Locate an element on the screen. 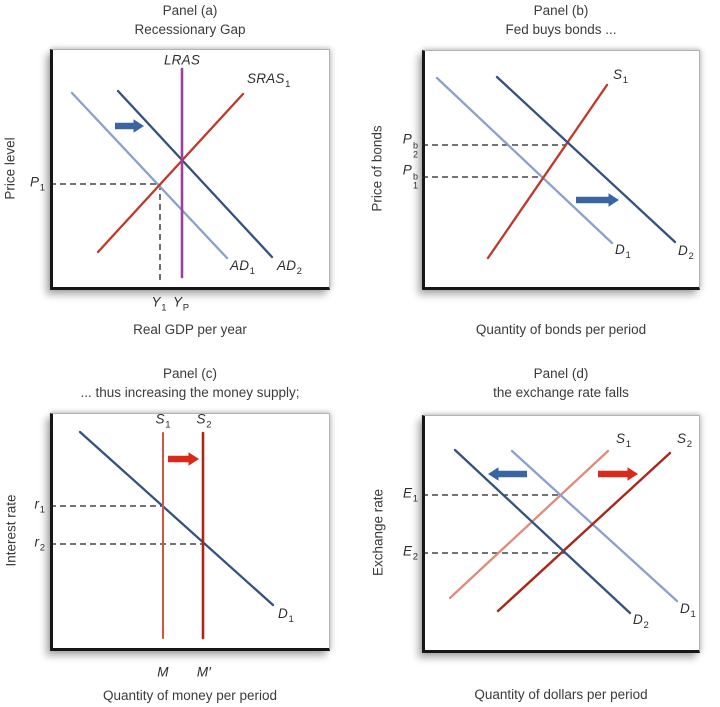 Image resolution: width=720 pixels, height=707 pixels. panel-title-line1: Panel (a) is located at coordinates (190, 10).